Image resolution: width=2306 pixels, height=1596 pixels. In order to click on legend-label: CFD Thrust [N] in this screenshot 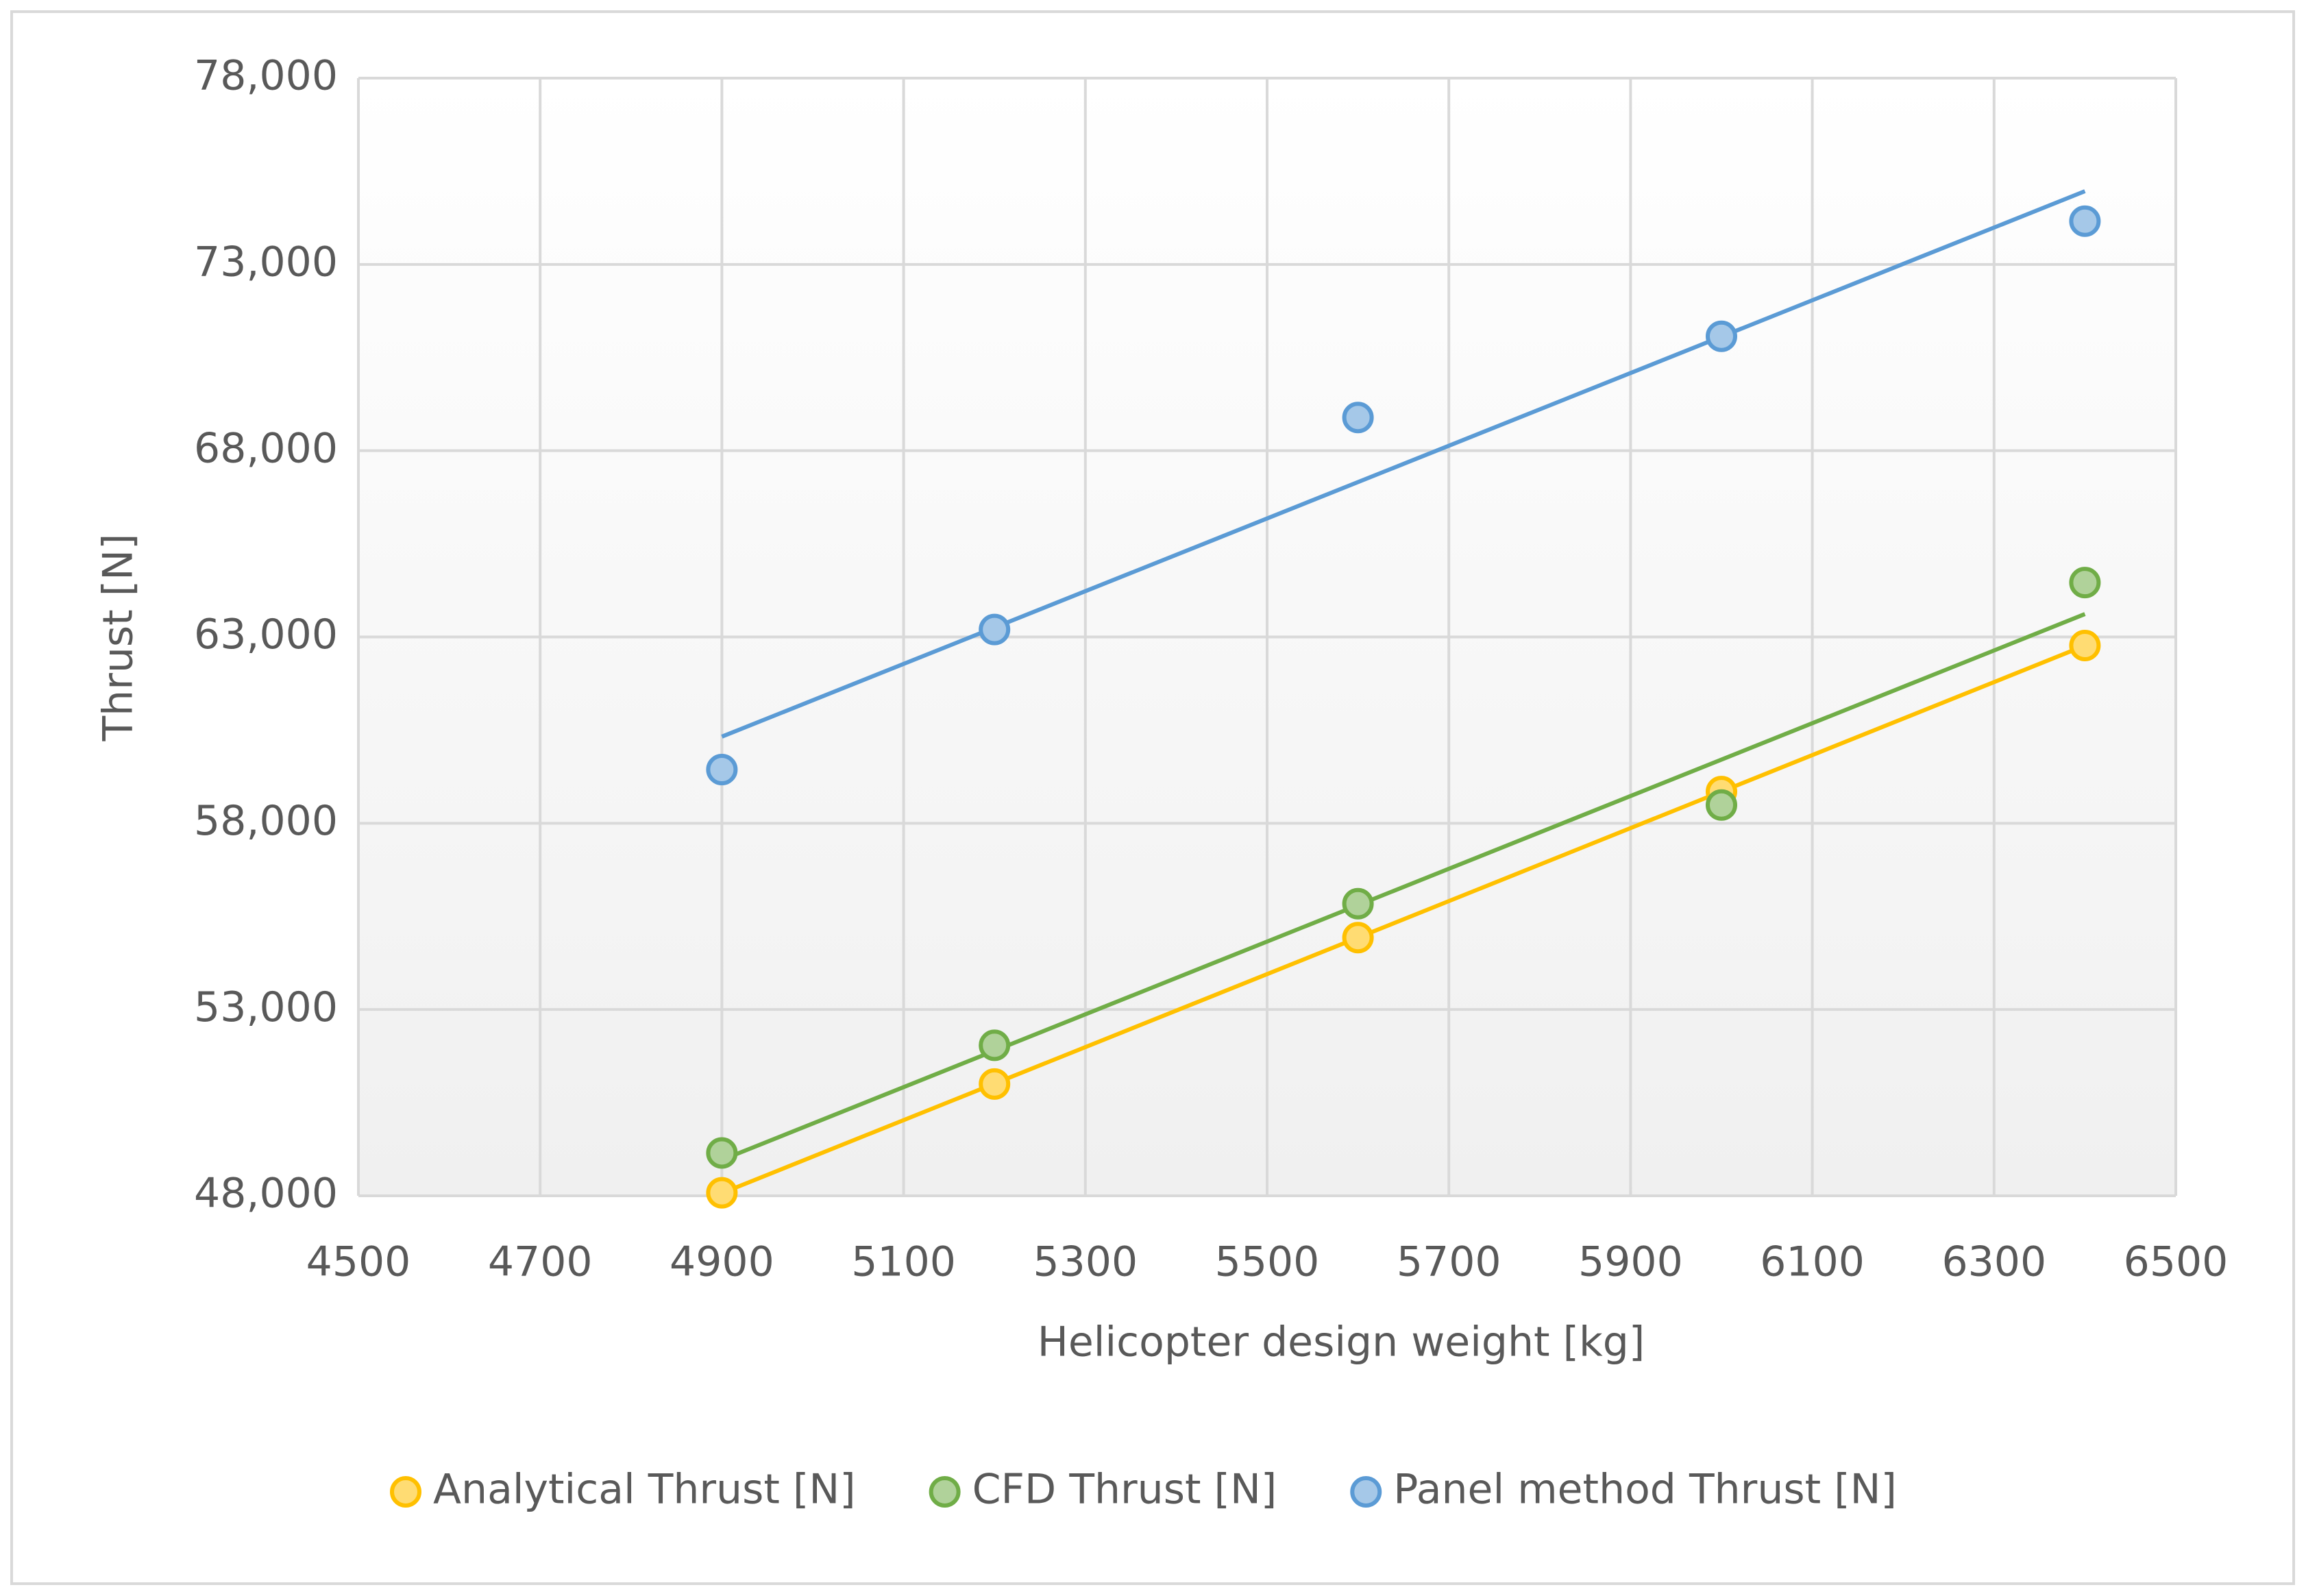, I will do `click(1124, 1490)`.